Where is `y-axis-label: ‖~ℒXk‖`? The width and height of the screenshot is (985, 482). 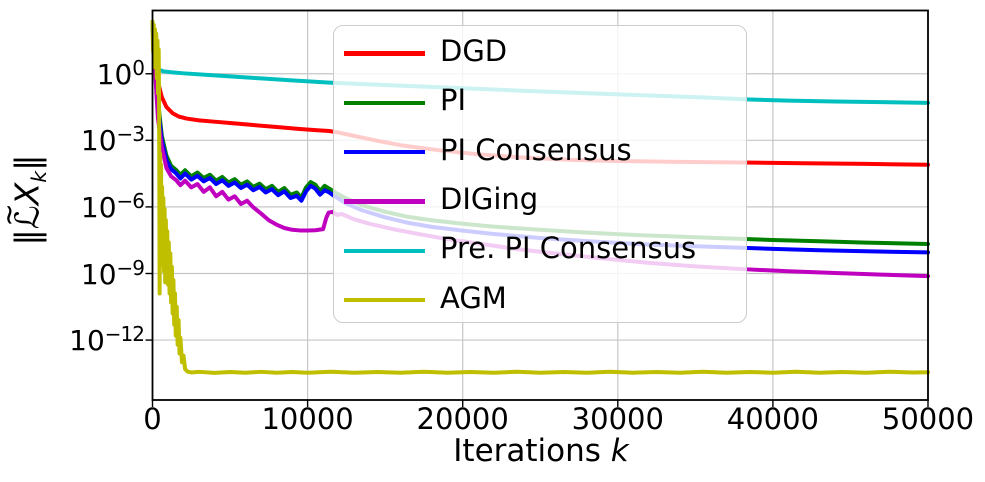 y-axis-label: ‖~ℒXk‖ is located at coordinates (26, 200).